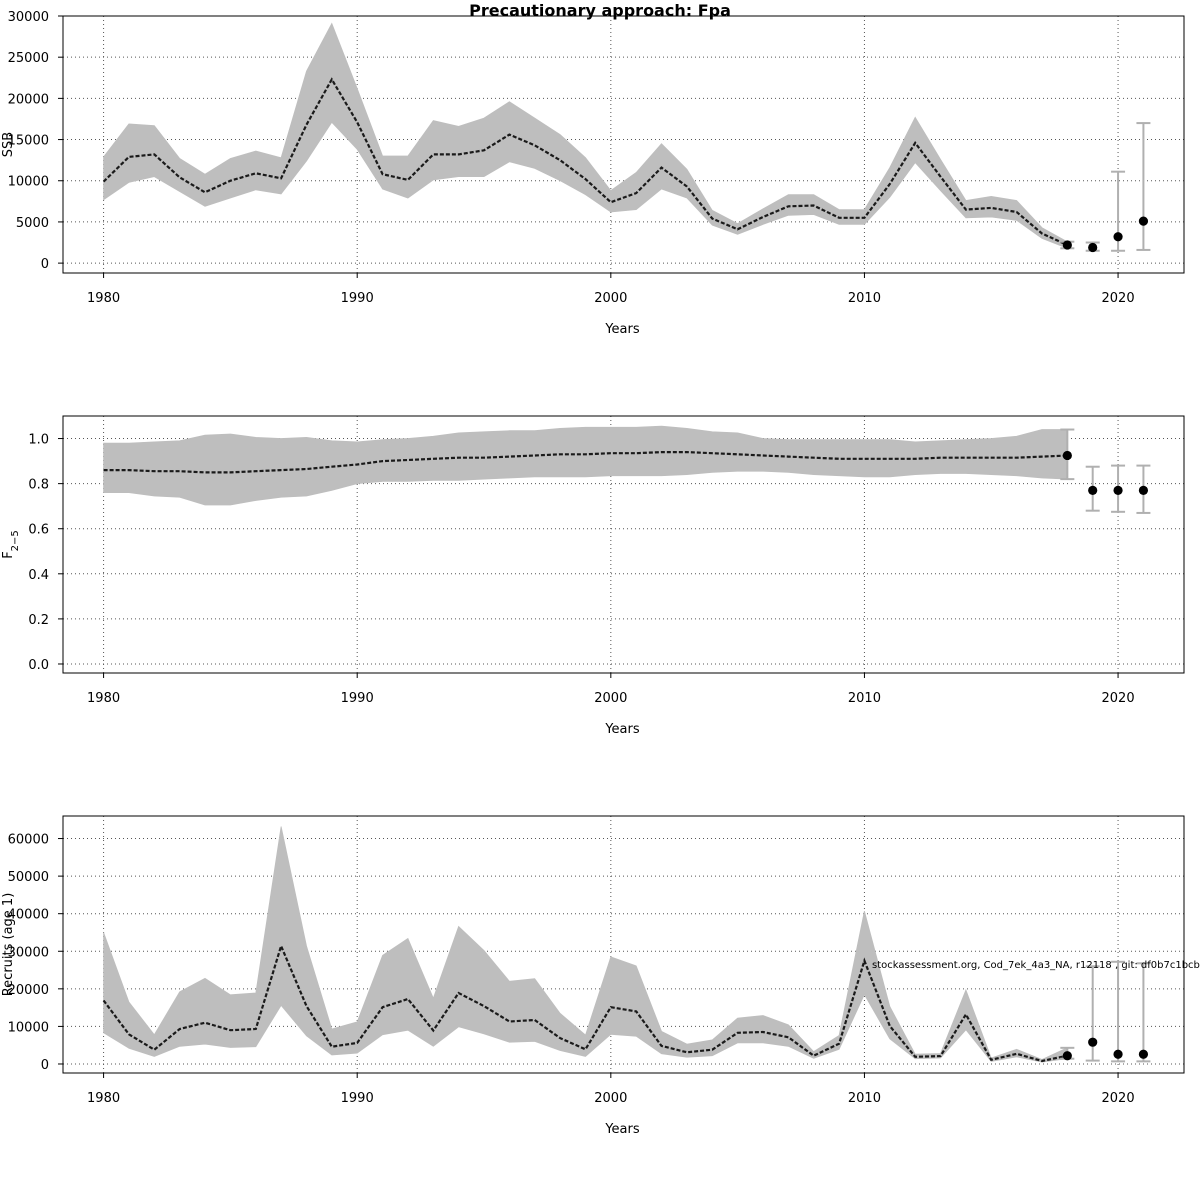 Image resolution: width=1200 pixels, height=1200 pixels. What do you see at coordinates (1118, 1098) in the screenshot?
I see `recruits-xtick-label: 2020` at bounding box center [1118, 1098].